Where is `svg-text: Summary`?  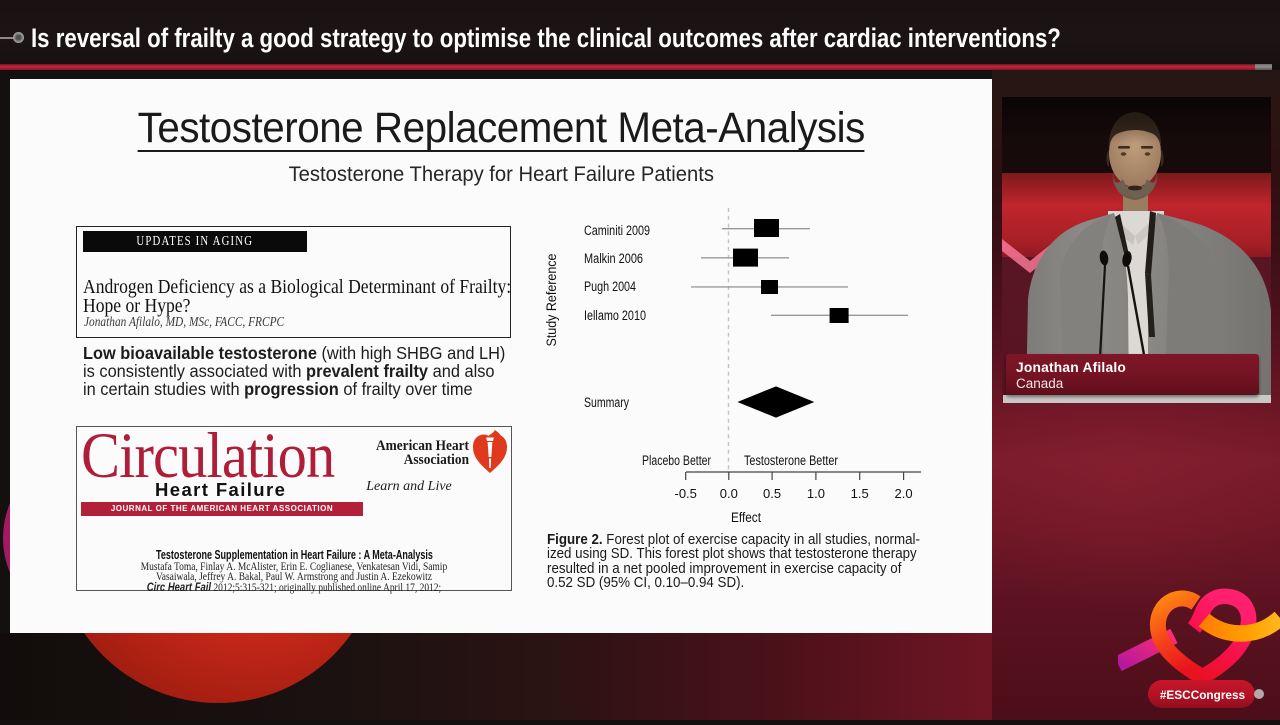
svg-text: Summary is located at coordinates (606, 402).